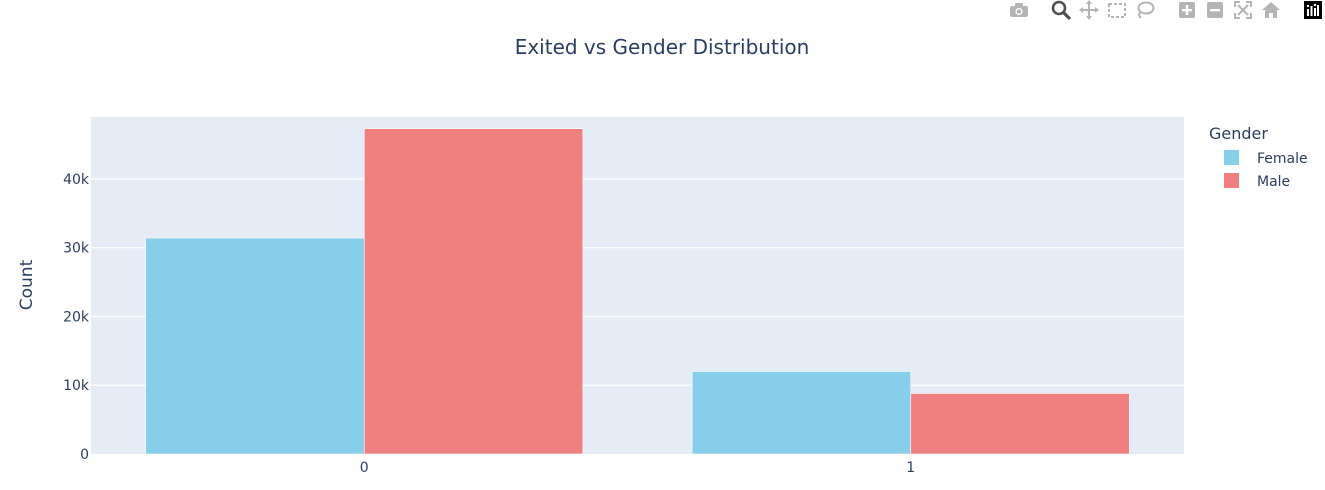 The width and height of the screenshot is (1325, 490). What do you see at coordinates (1273, 182) in the screenshot?
I see `legend-label-male: Male` at bounding box center [1273, 182].